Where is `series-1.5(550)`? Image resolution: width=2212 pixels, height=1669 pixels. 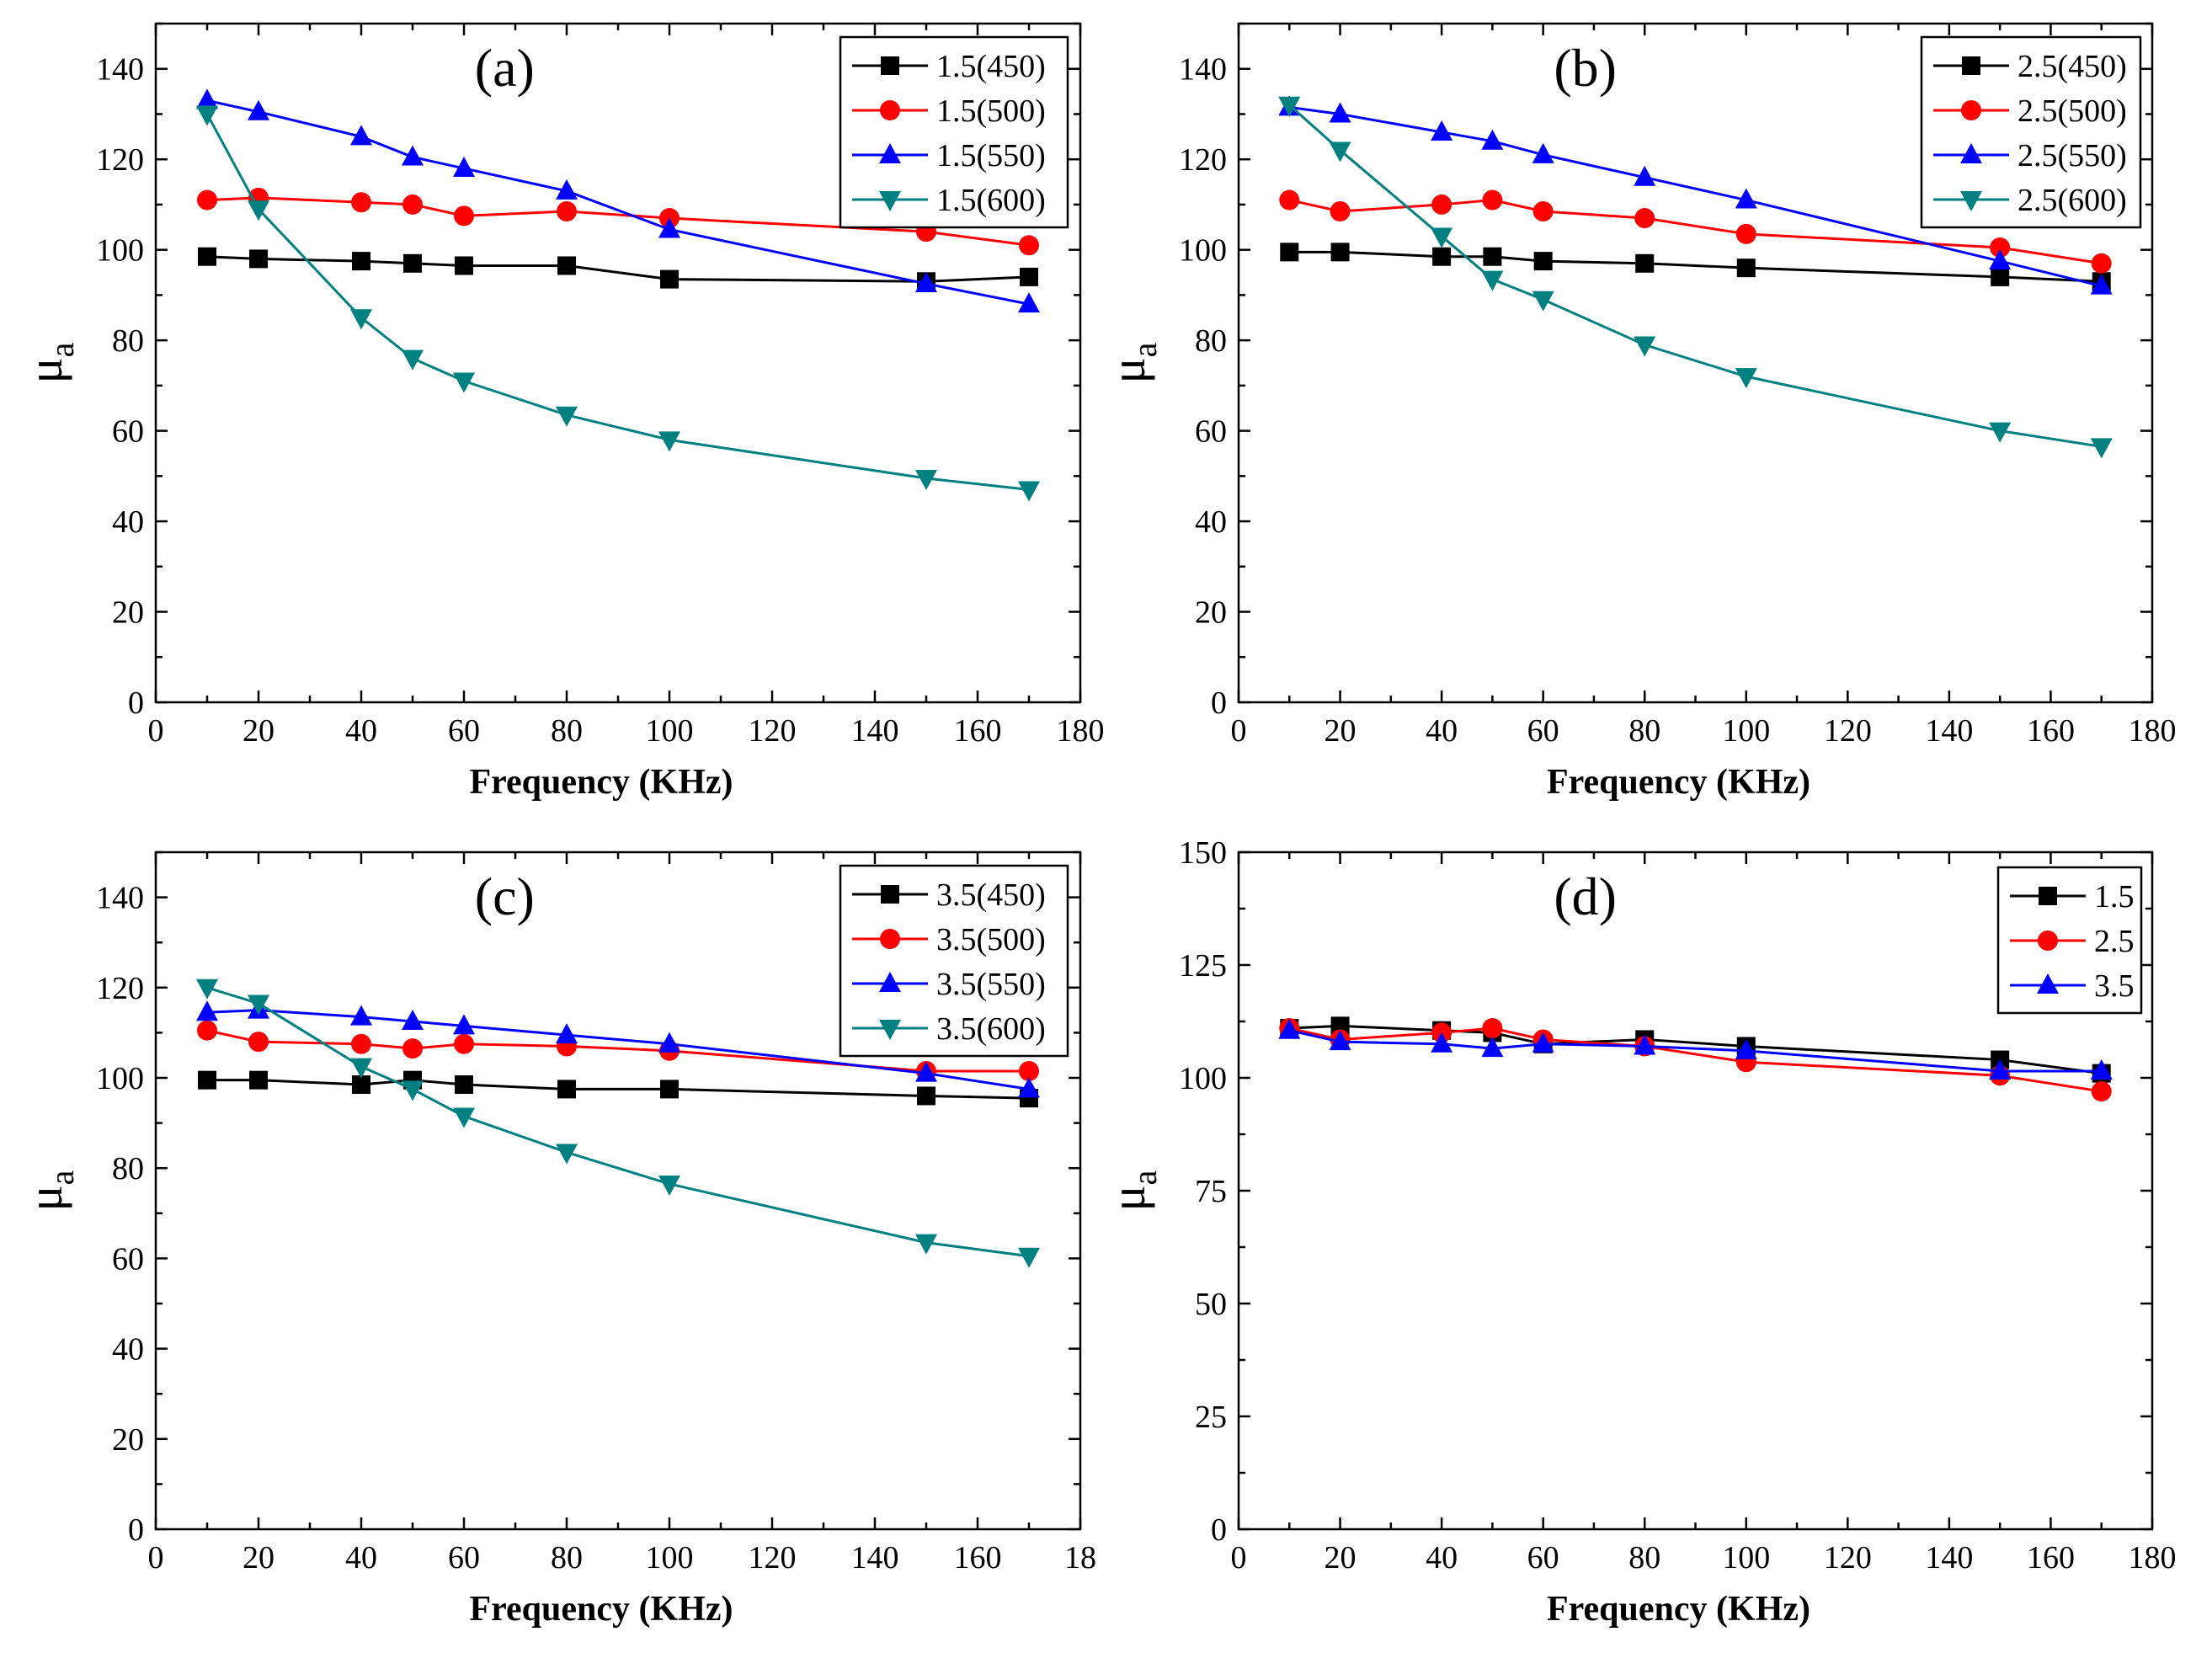
series-1.5(550) is located at coordinates (618, 201).